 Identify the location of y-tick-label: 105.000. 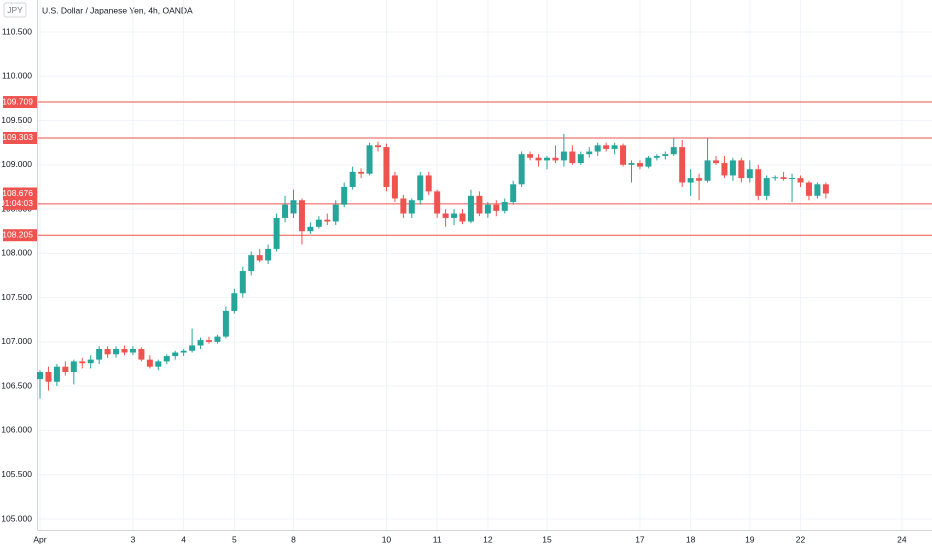
(16, 518).